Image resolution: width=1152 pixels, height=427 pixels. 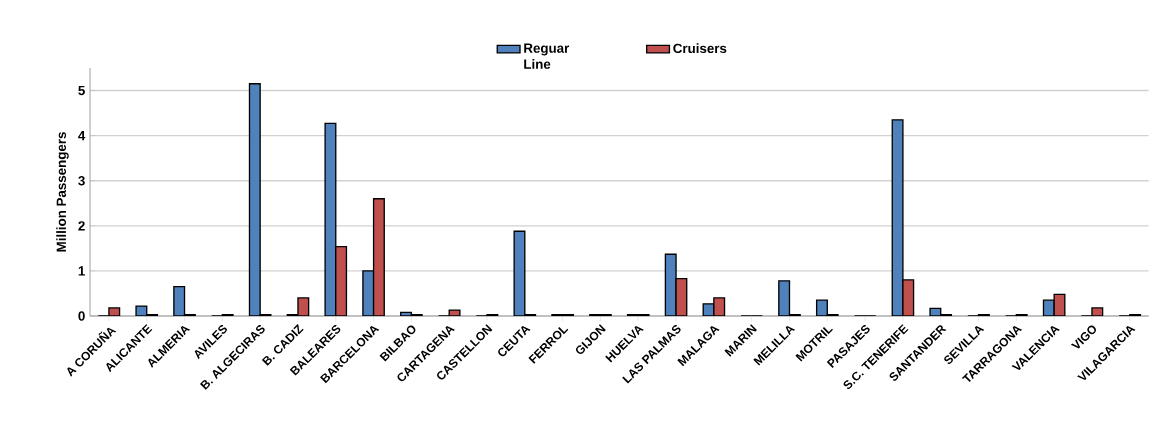 I want to click on y-tick-label: 4, so click(x=82, y=136).